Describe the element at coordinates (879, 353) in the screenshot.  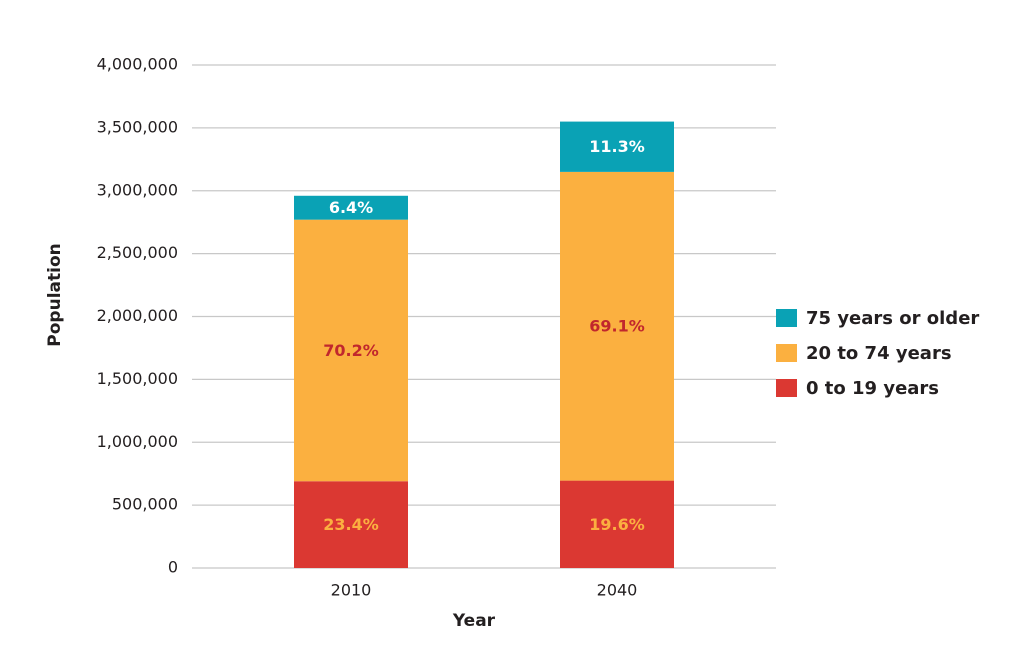
I see `legend-label: 20 to 74 years` at that location.